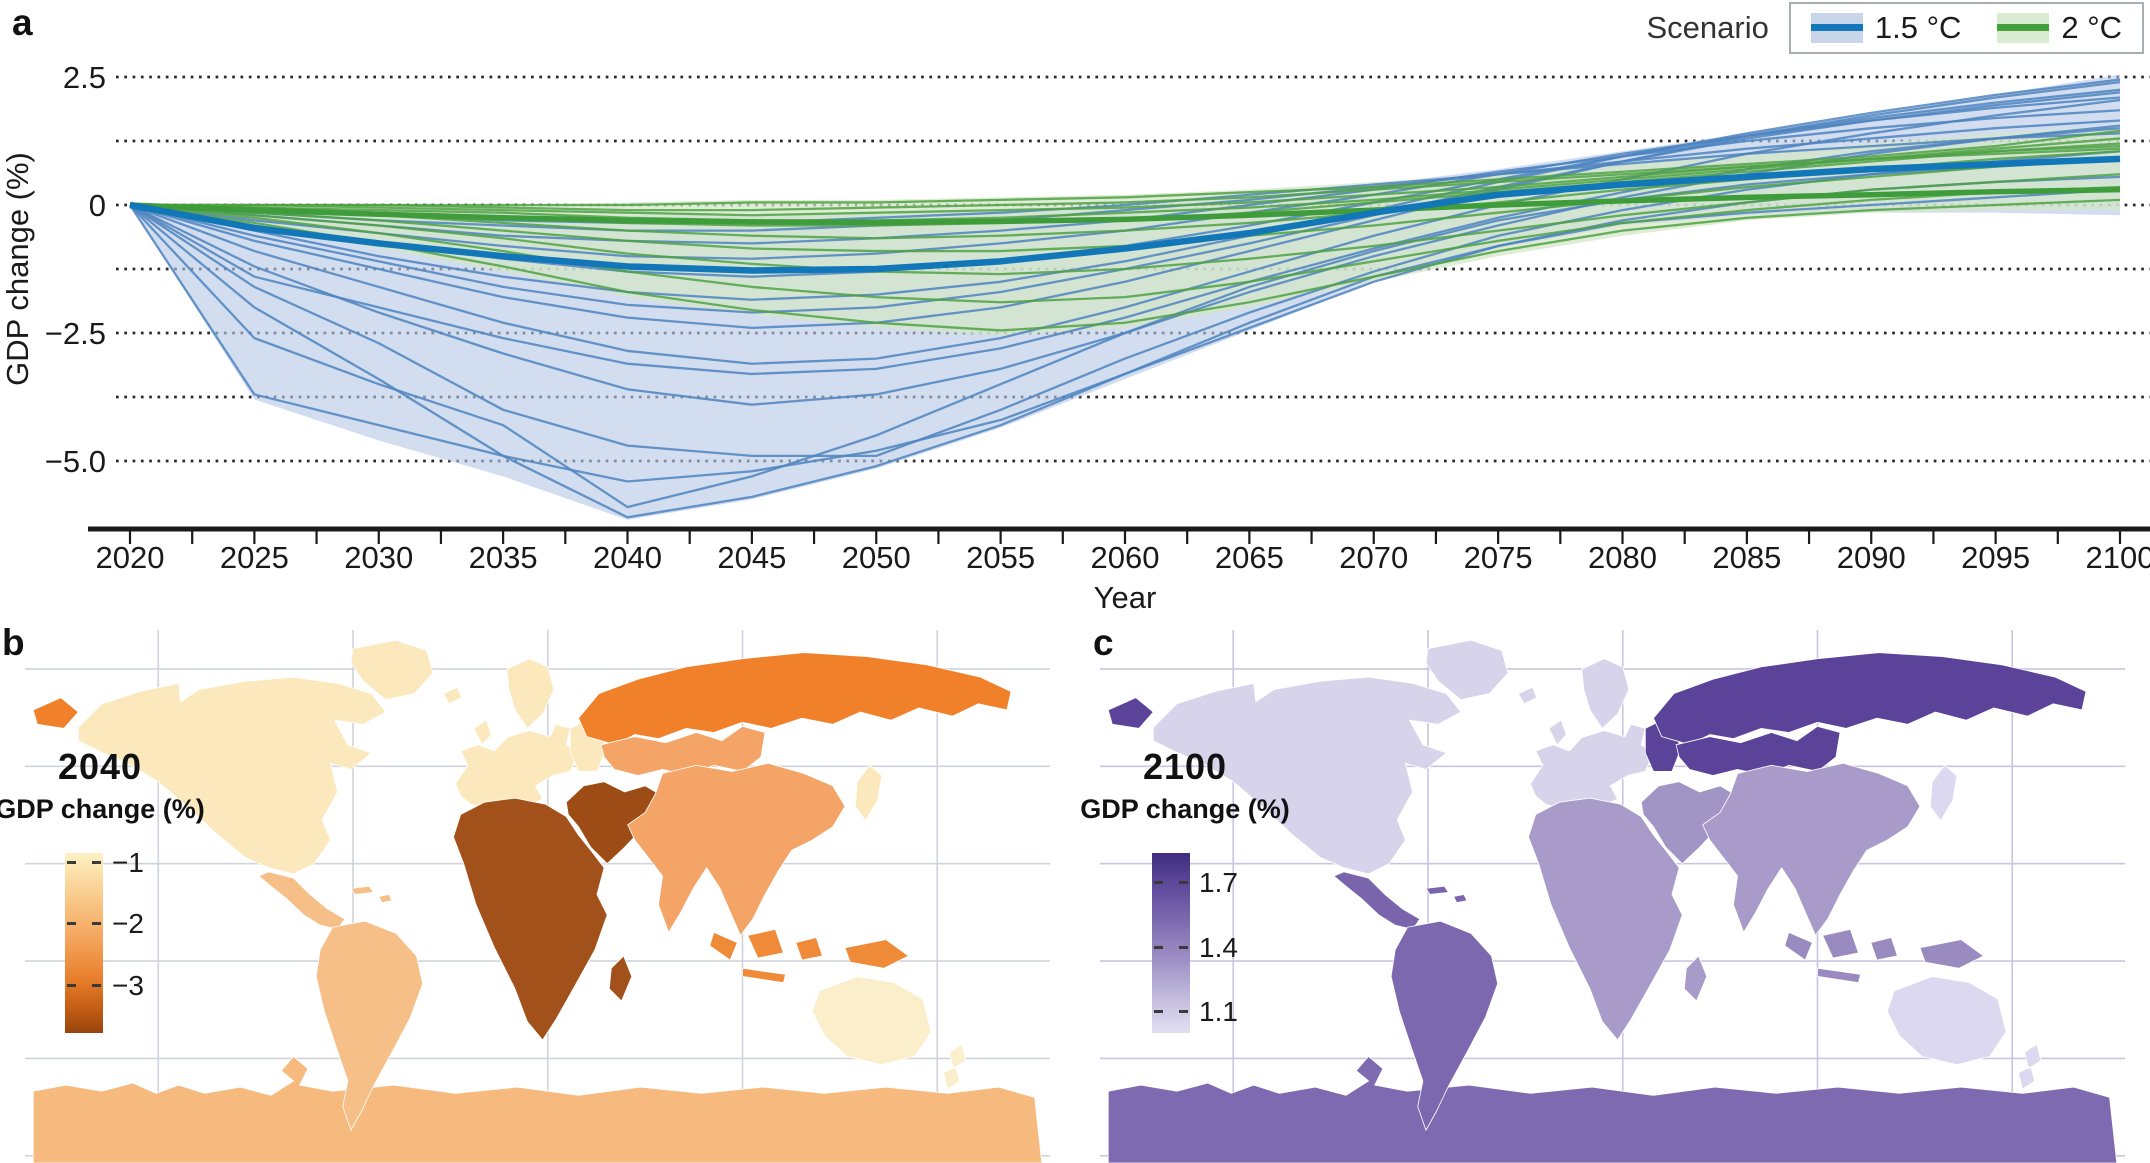 The height and width of the screenshot is (1163, 2150). What do you see at coordinates (627, 557) in the screenshot?
I see `x-tick-label: 2040` at bounding box center [627, 557].